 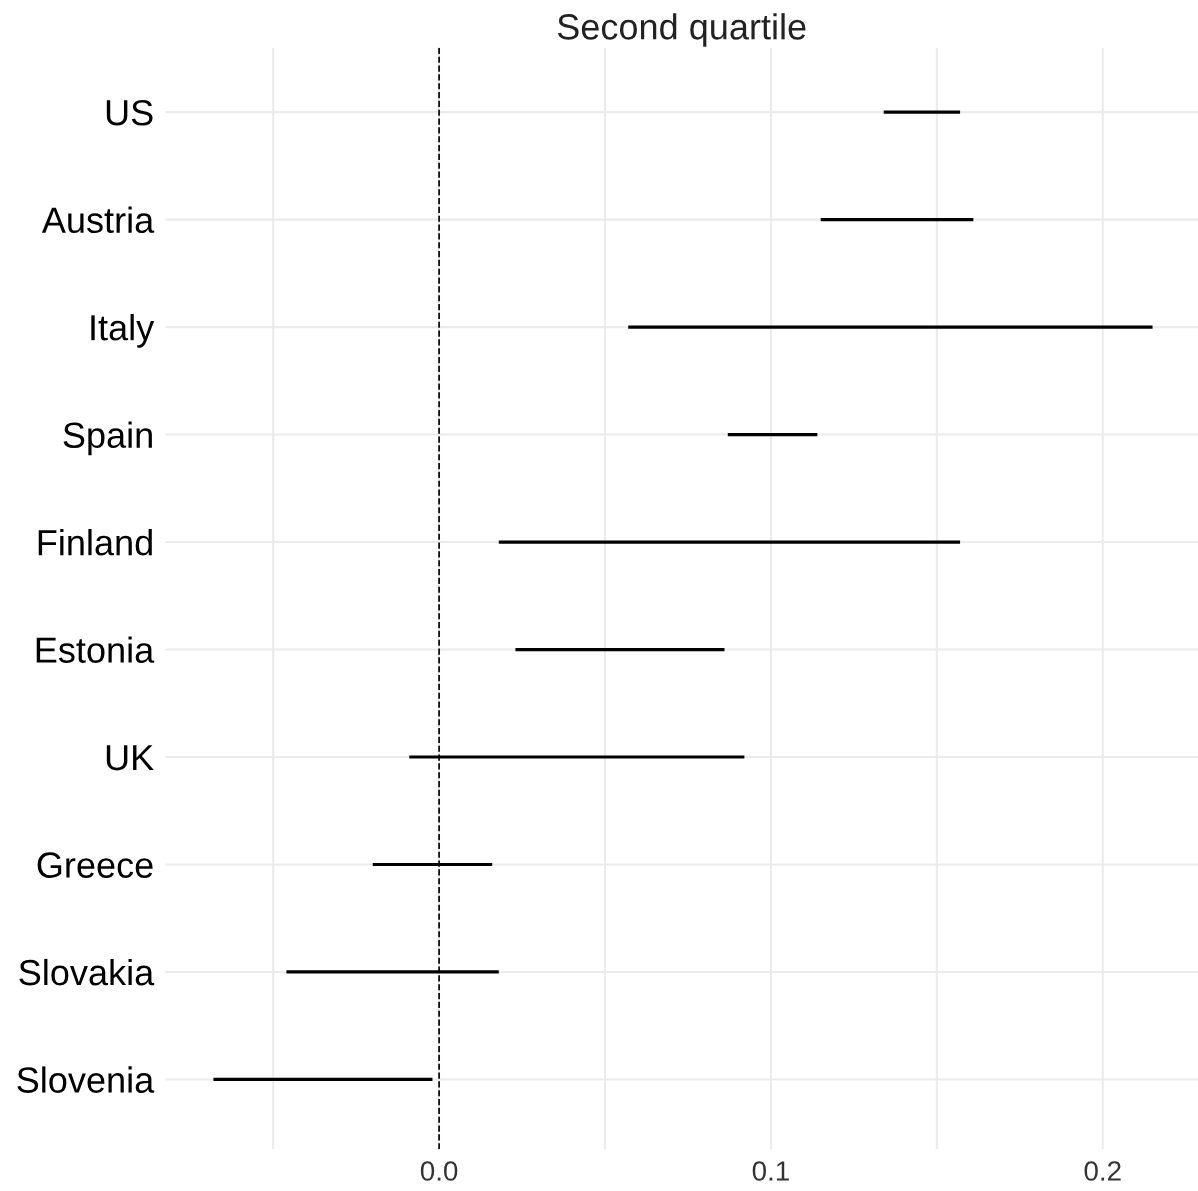 I want to click on y-tick-label: Greece, so click(x=95, y=865).